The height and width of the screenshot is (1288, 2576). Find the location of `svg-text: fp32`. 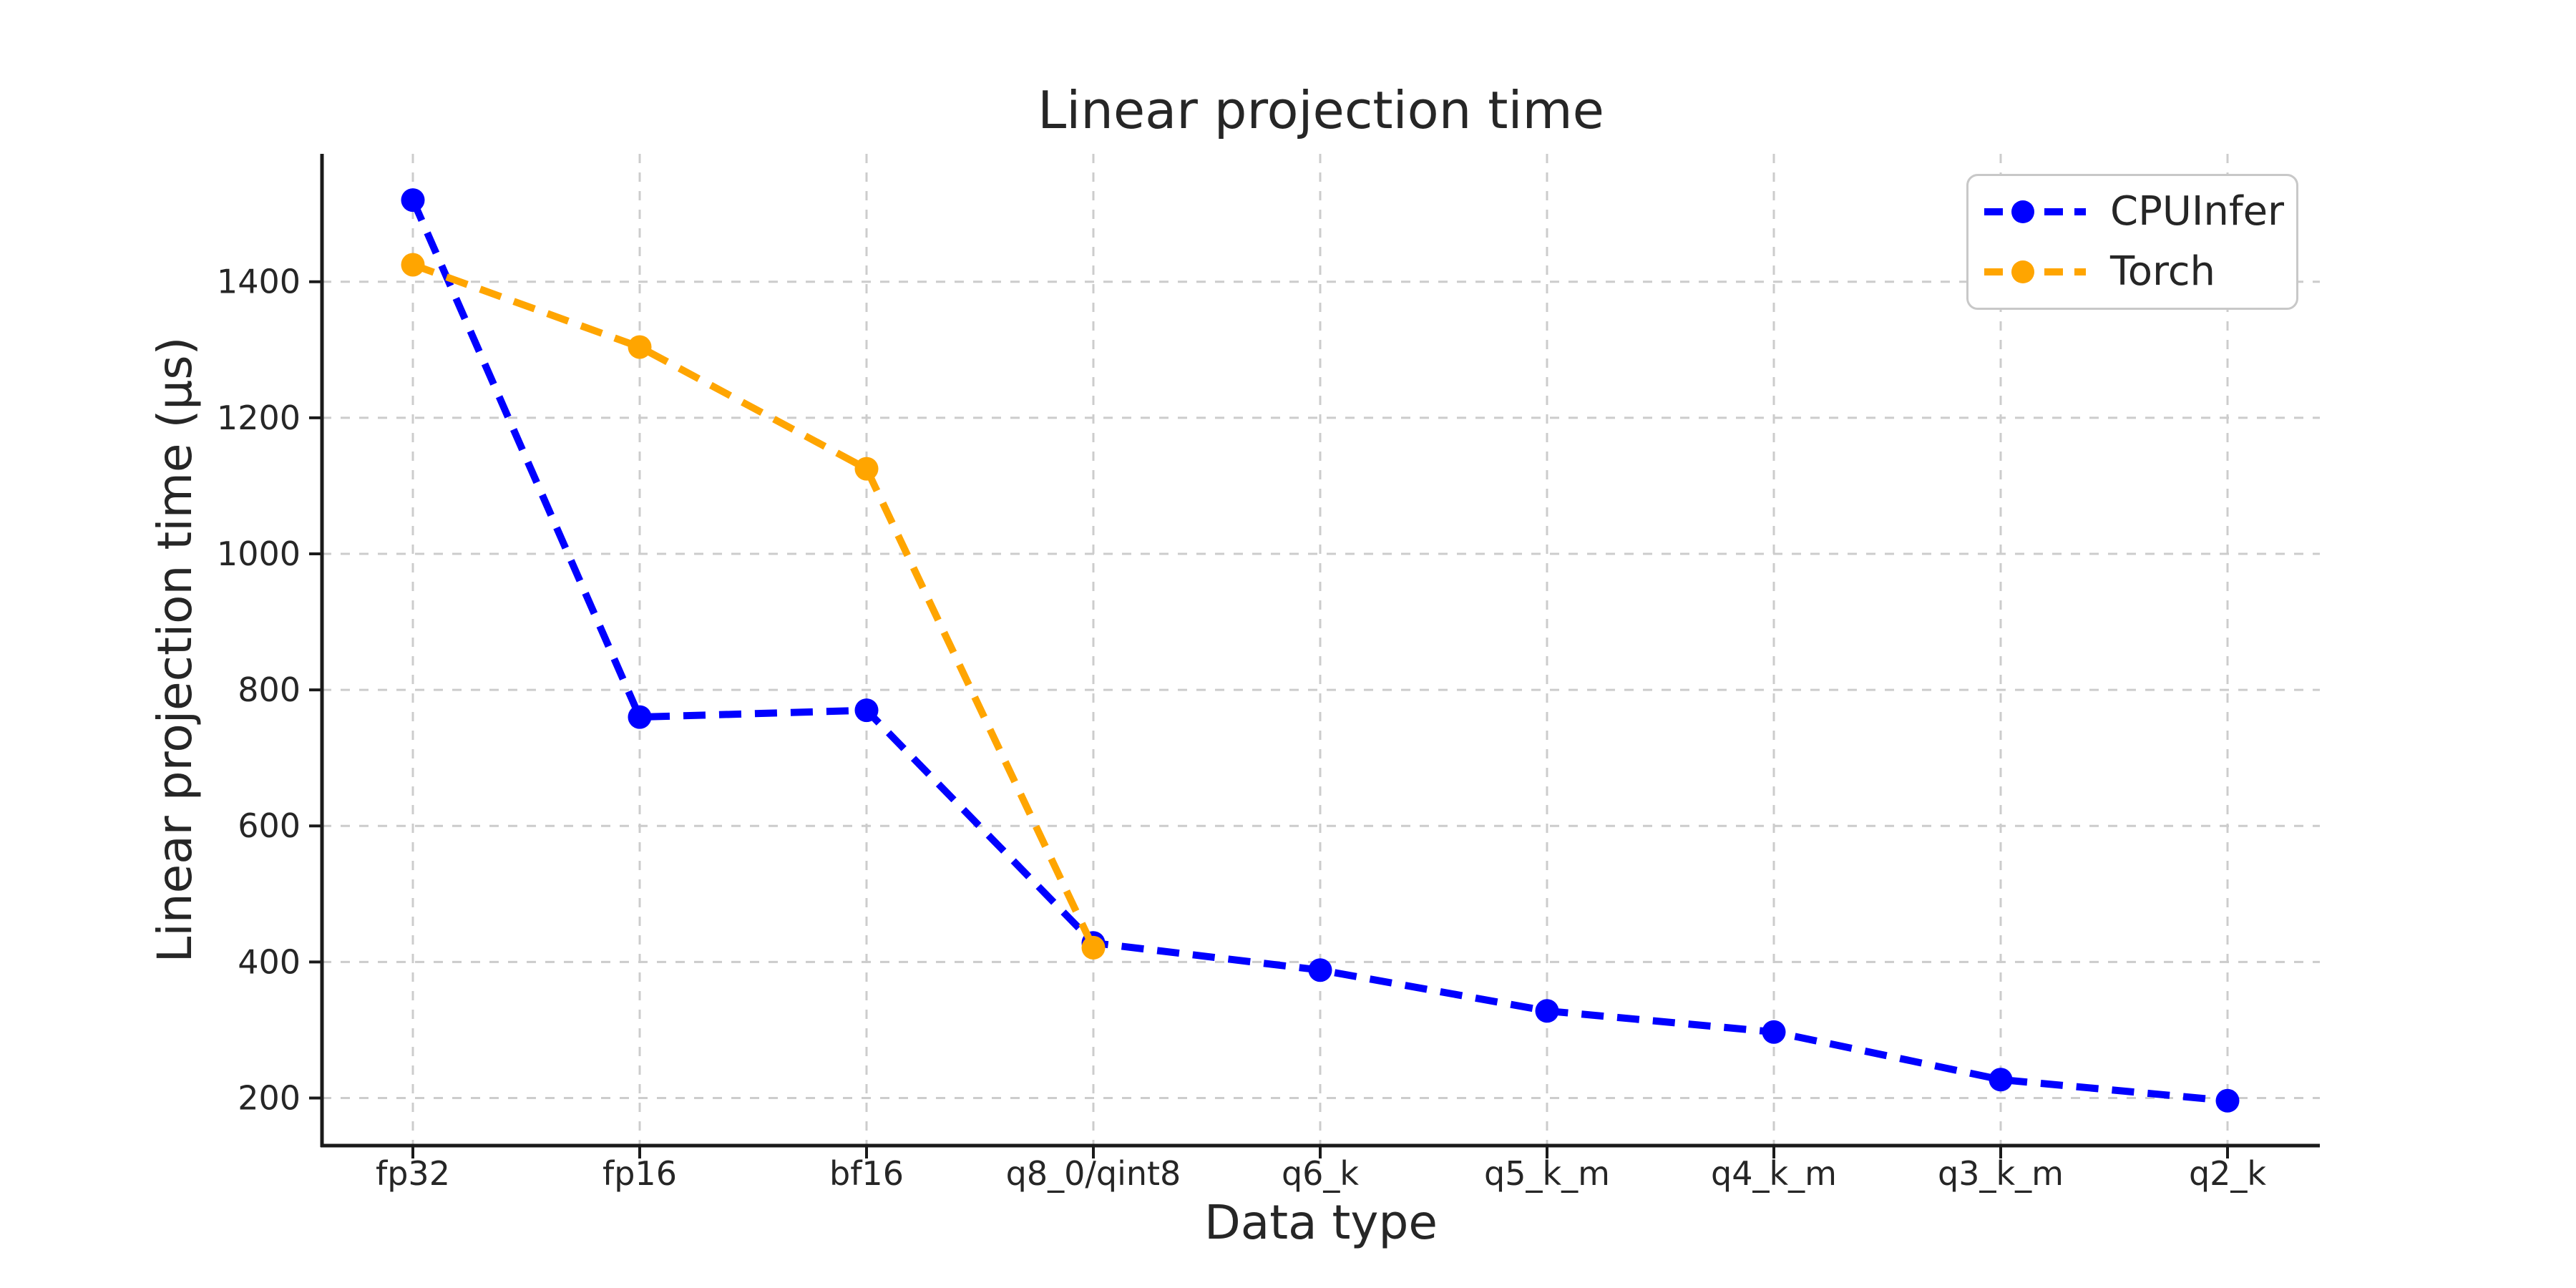

svg-text: fp32 is located at coordinates (413, 1173).